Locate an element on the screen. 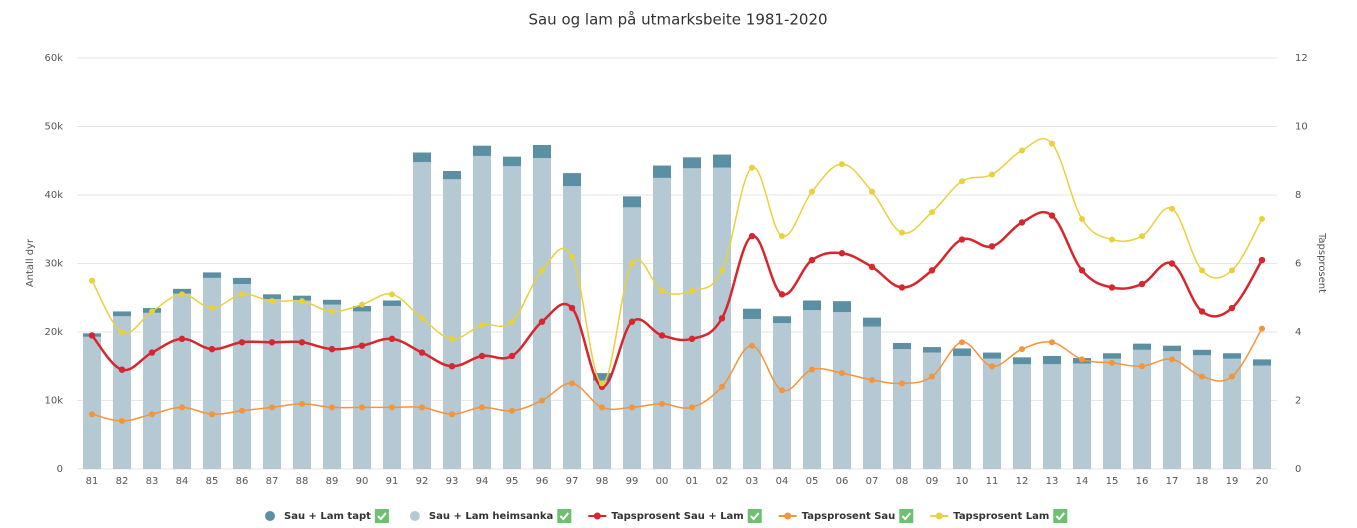 This screenshot has height=528, width=1357. x-tick-label: 91 is located at coordinates (392, 481).